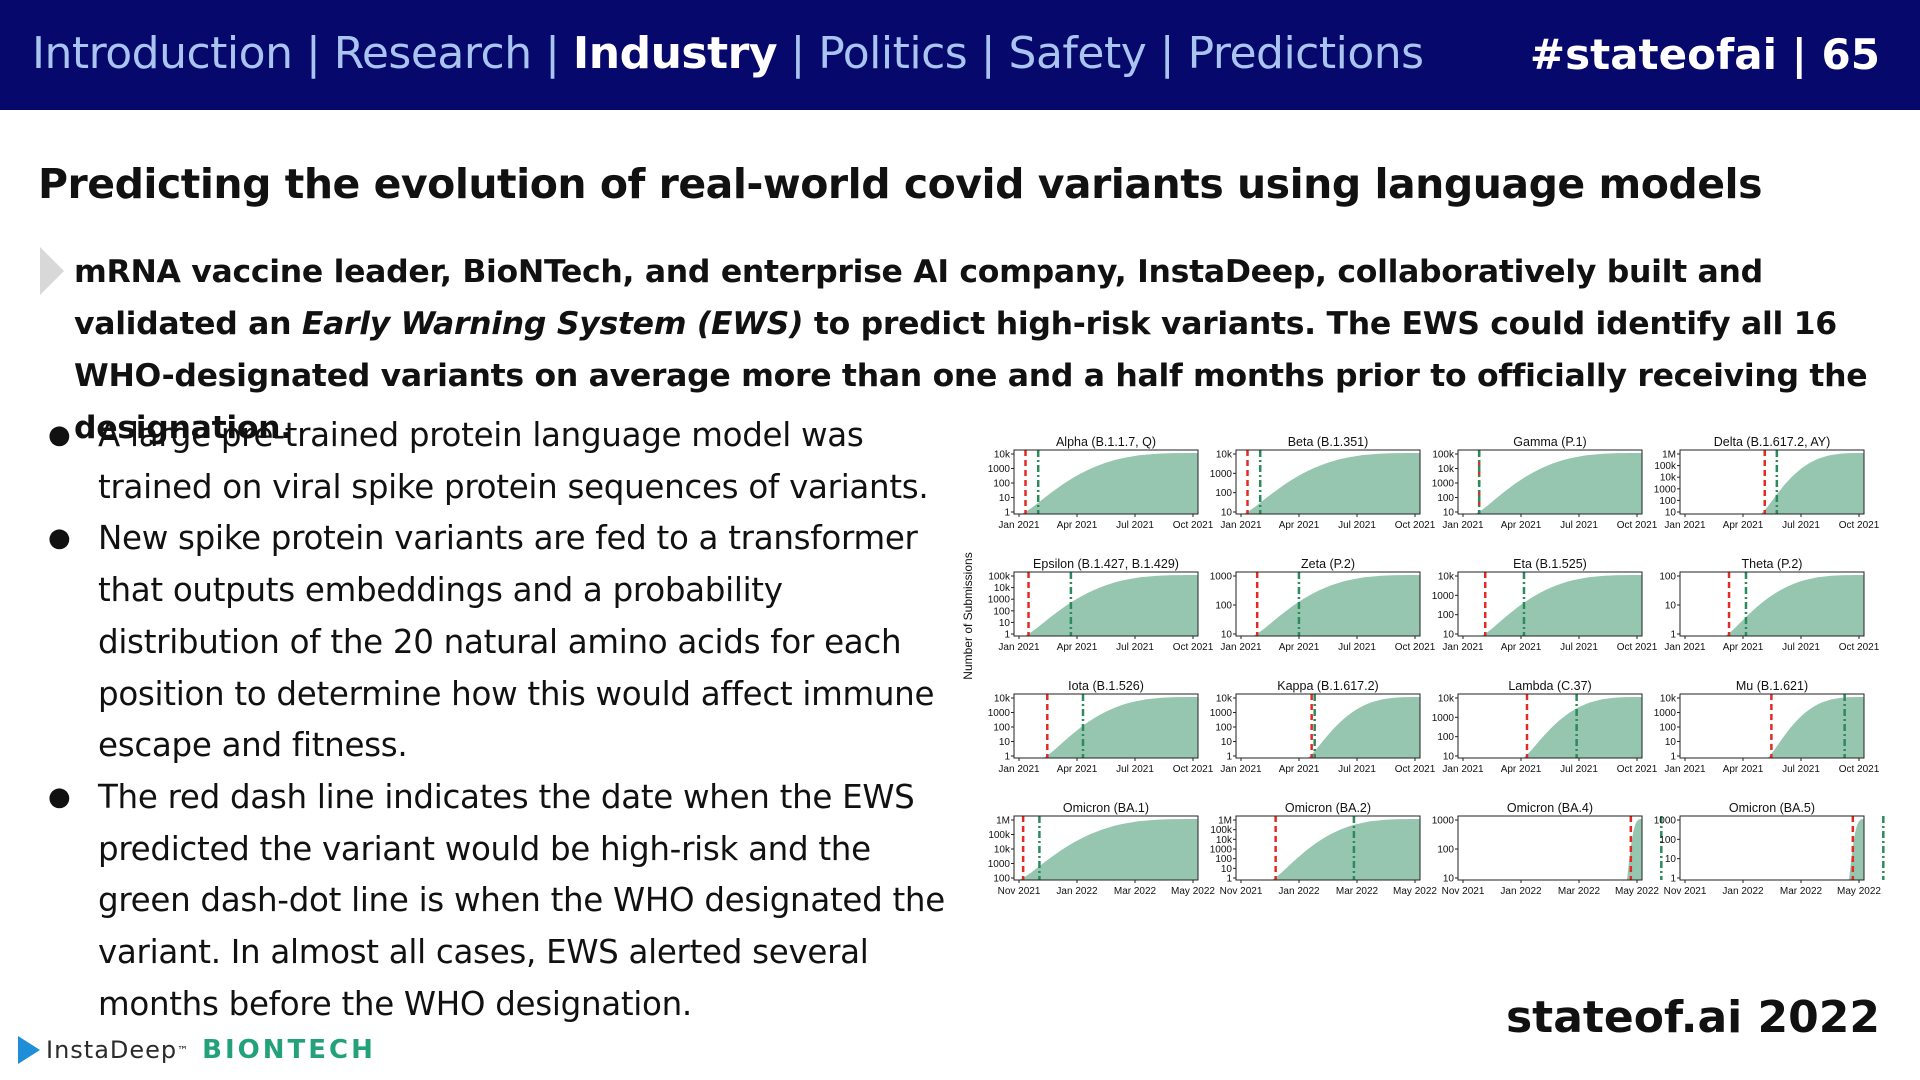 The height and width of the screenshot is (1080, 1920). I want to click on biontech-logo-text: BIONTECH, so click(289, 1050).